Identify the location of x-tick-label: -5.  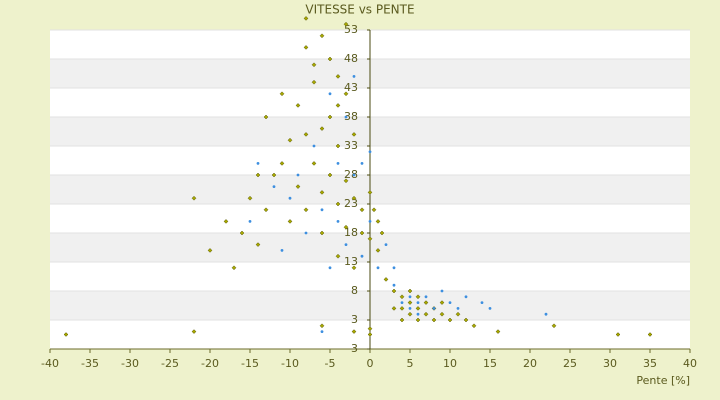
(330, 363).